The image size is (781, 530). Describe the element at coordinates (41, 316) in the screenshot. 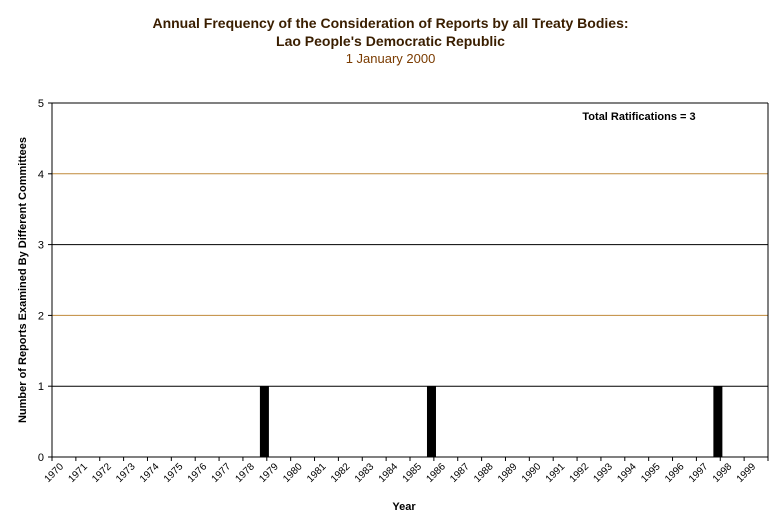

I see `y-tick-label-2: 2` at that location.